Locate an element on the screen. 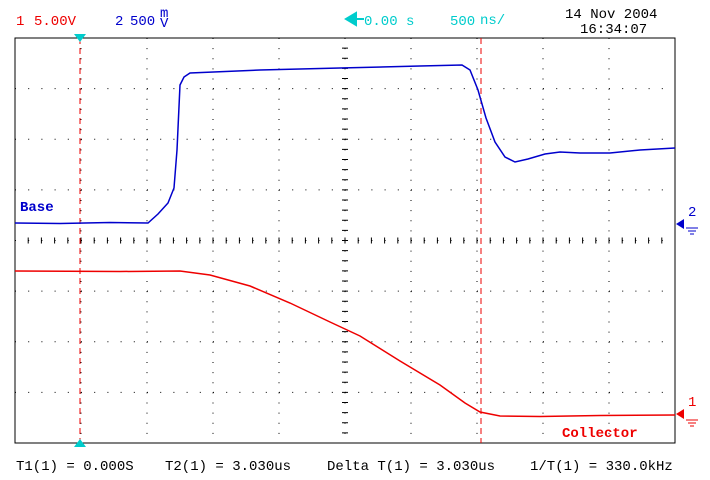 The image size is (710, 480). trace-label: Collector is located at coordinates (600, 434).